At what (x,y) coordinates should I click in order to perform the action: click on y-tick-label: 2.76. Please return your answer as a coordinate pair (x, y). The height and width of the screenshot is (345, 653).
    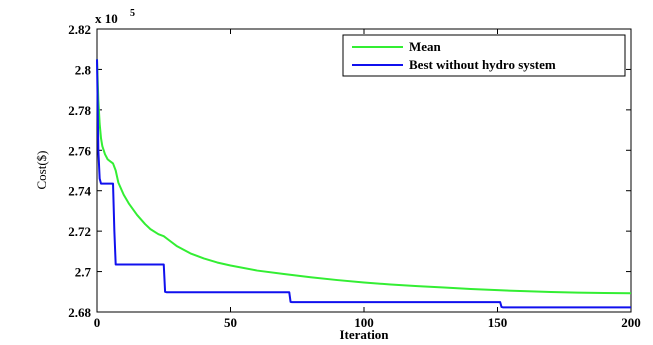
    Looking at the image, I should click on (79, 150).